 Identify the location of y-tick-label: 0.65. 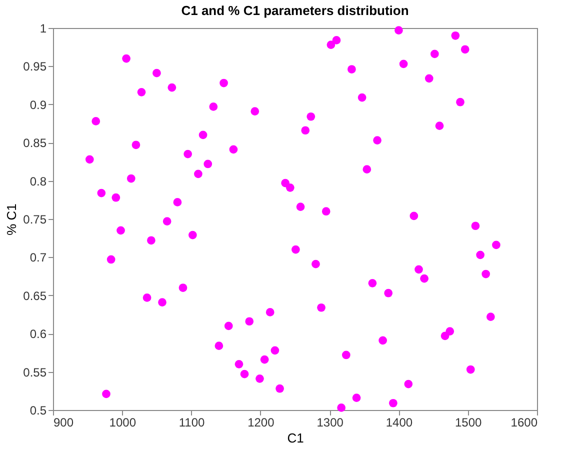
(35, 295).